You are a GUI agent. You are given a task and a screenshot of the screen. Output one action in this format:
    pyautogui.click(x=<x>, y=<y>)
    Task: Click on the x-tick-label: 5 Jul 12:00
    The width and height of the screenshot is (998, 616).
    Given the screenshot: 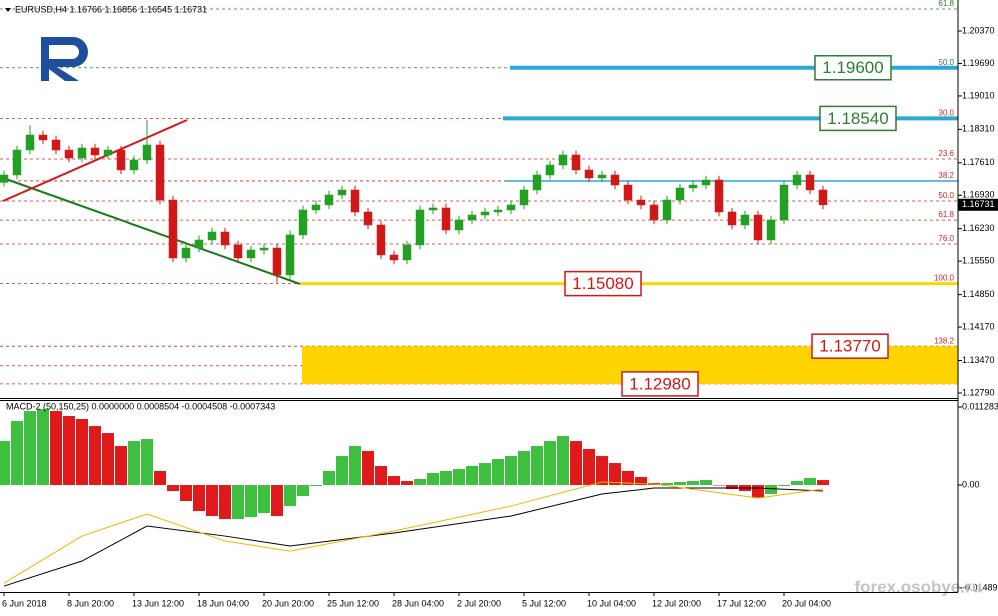 What is the action you would take?
    pyautogui.click(x=544, y=603)
    